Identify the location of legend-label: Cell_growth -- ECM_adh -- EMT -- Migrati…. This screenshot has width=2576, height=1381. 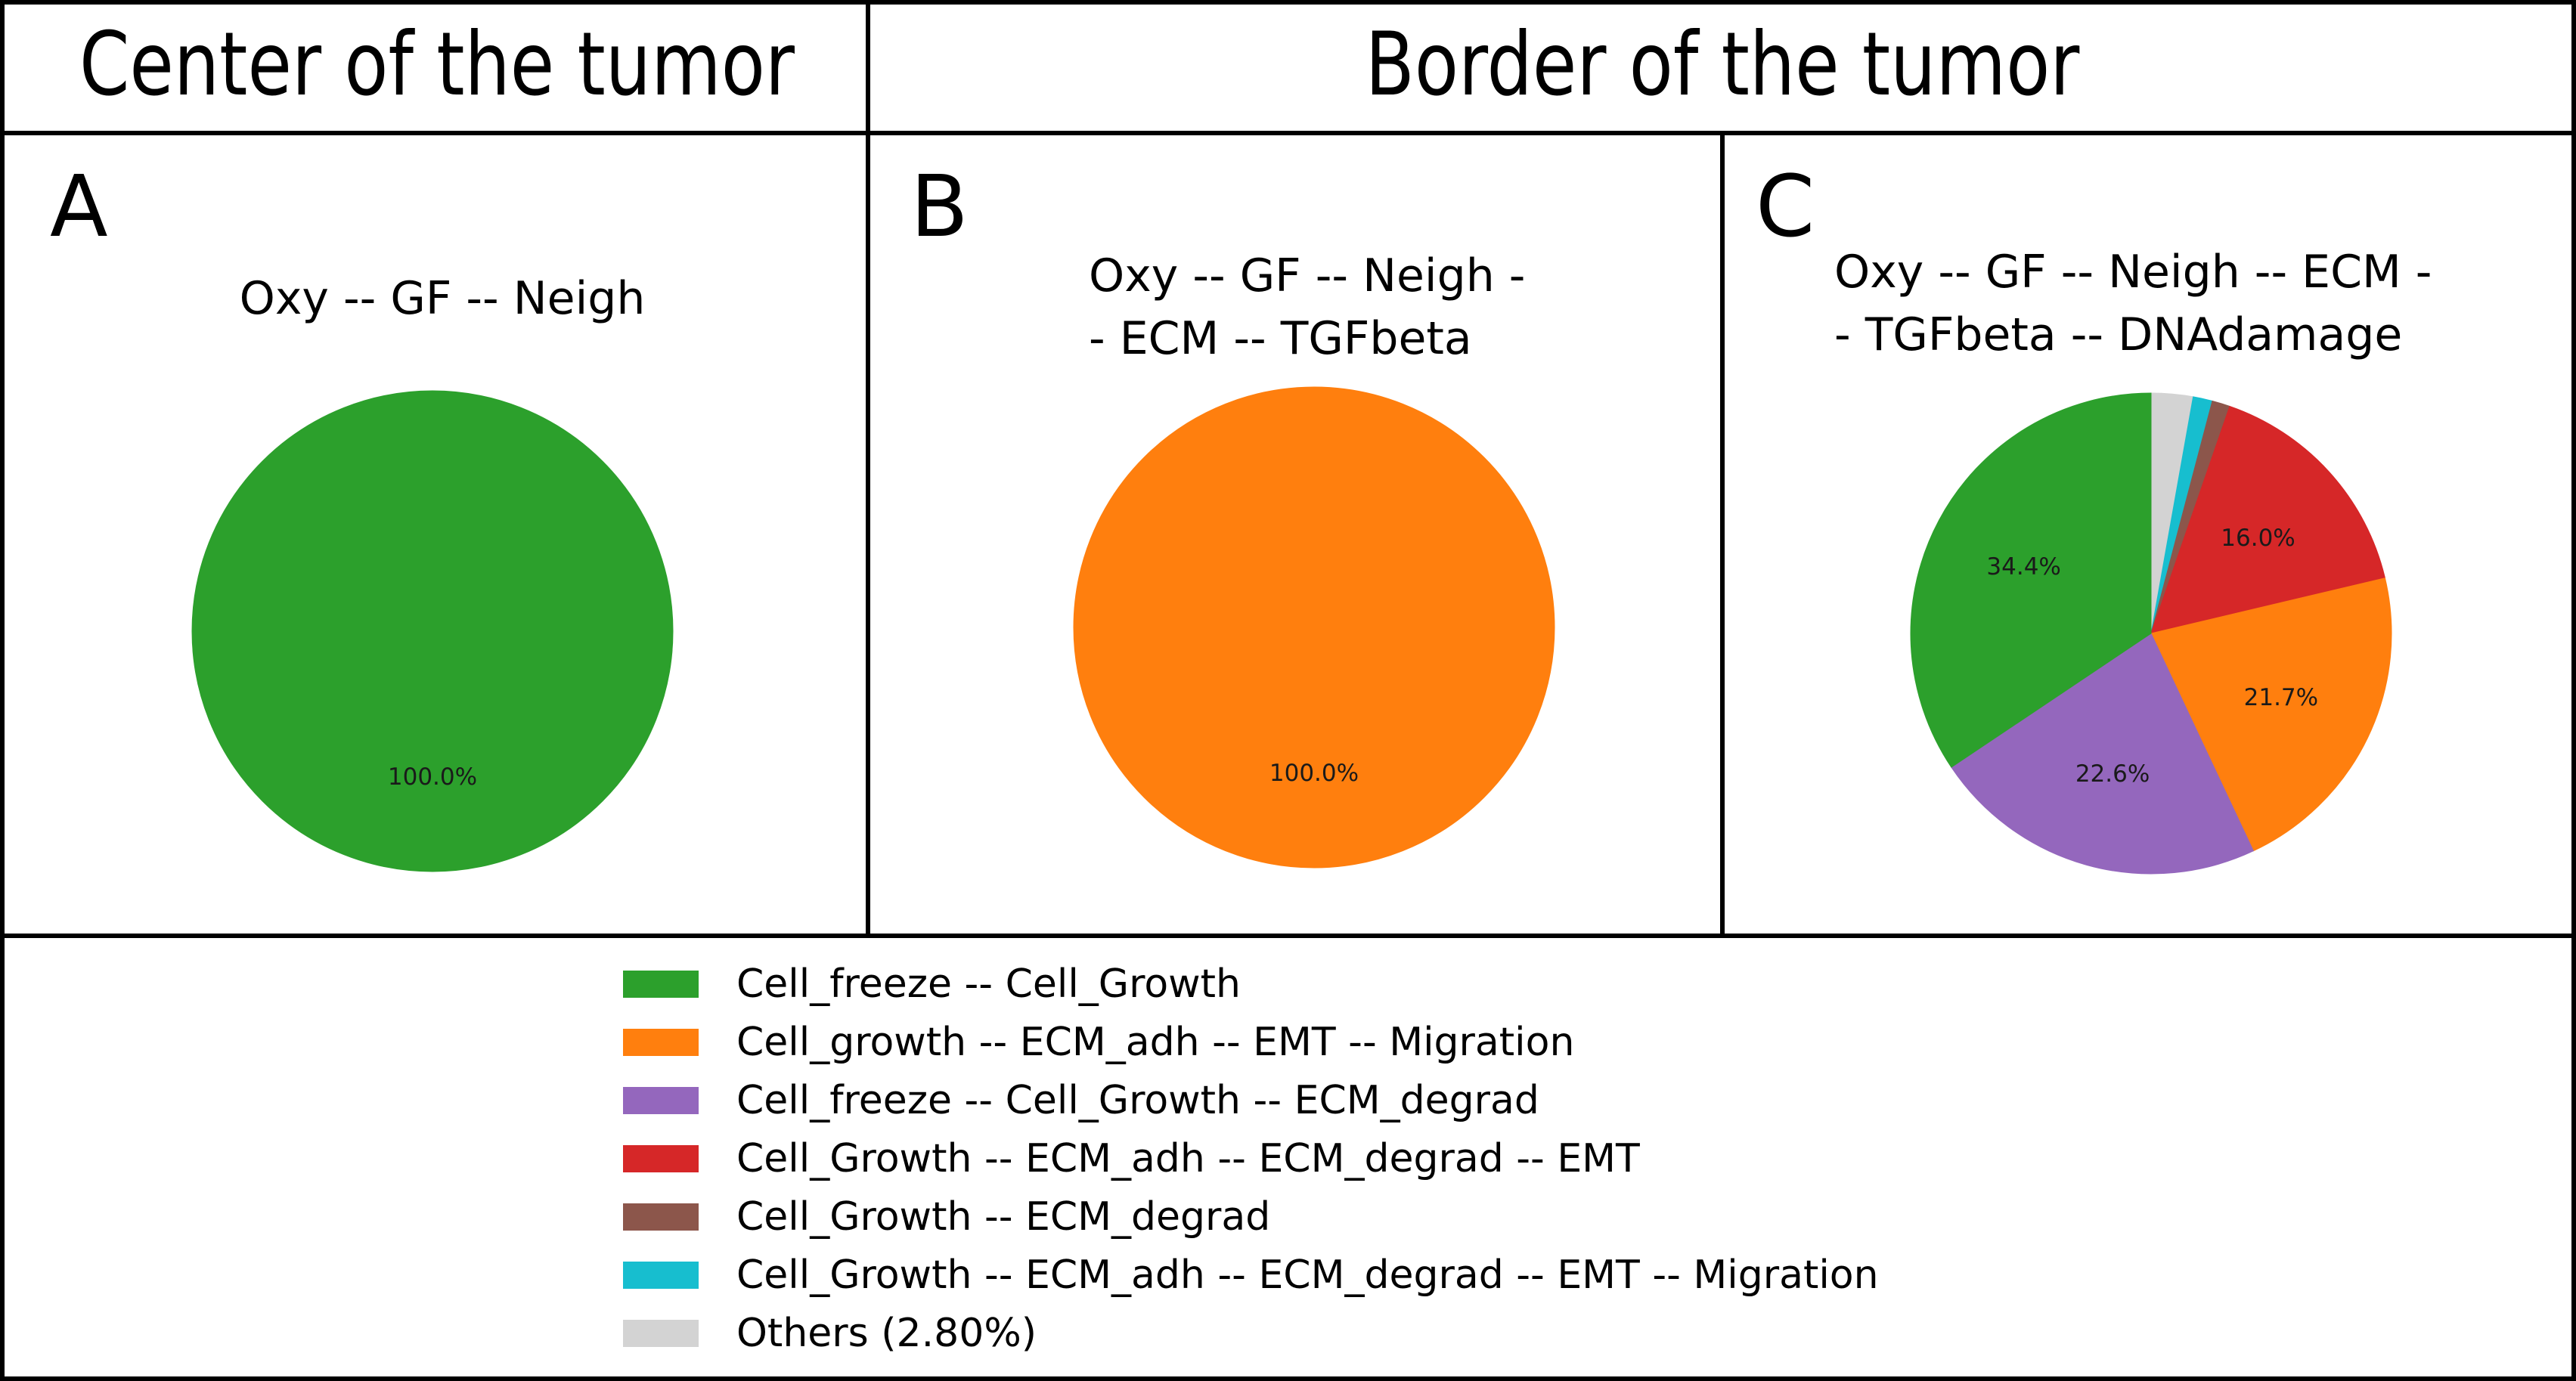
(1155, 1042).